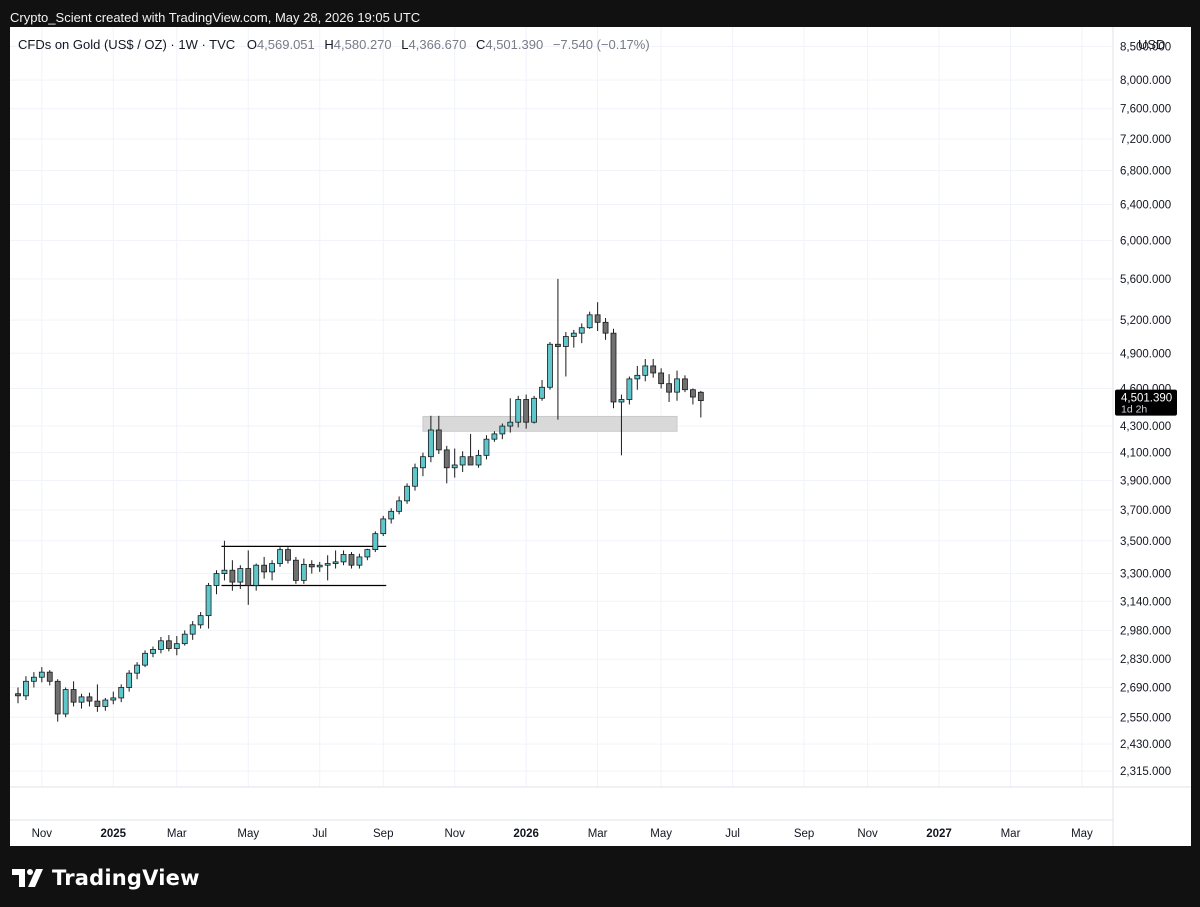 Image resolution: width=1200 pixels, height=907 pixels. What do you see at coordinates (601, 44) in the screenshot?
I see `ohlc-change: −7.540 (−0.17%)` at bounding box center [601, 44].